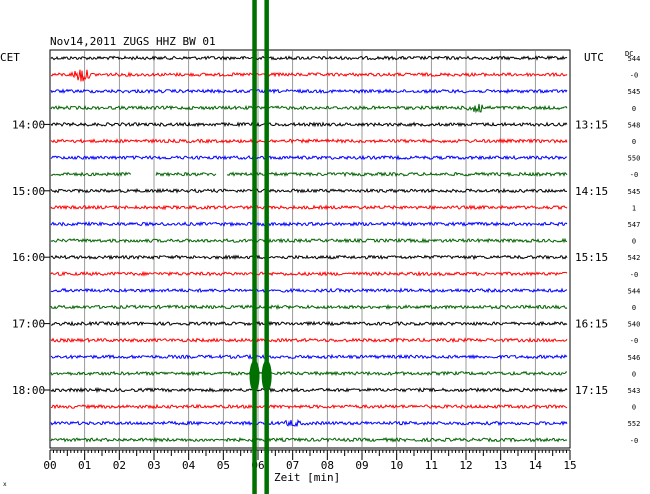 This screenshot has height=494, width=650. I want to click on x-tick-label: 14, so click(536, 465).